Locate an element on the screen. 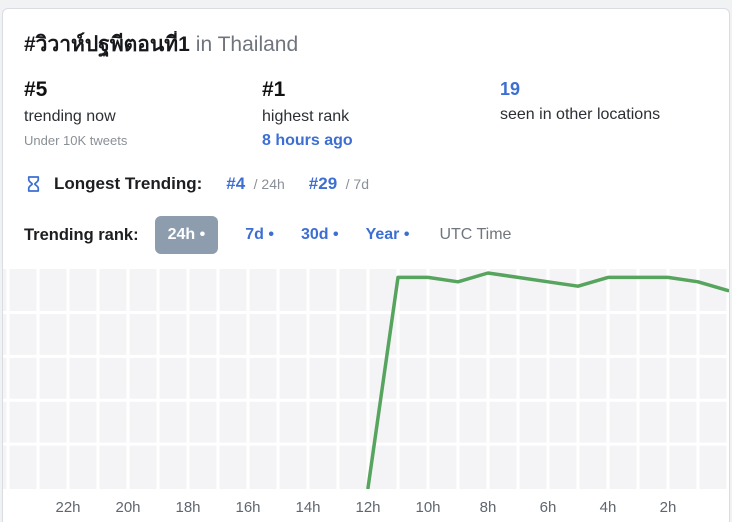  hourglass-icon is located at coordinates (33, 184).